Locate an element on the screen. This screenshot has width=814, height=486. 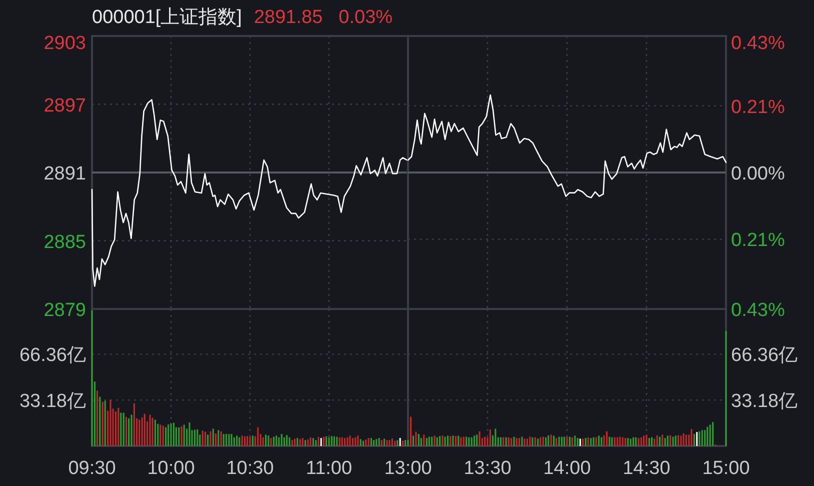
text: 0.03% is located at coordinates (365, 17).